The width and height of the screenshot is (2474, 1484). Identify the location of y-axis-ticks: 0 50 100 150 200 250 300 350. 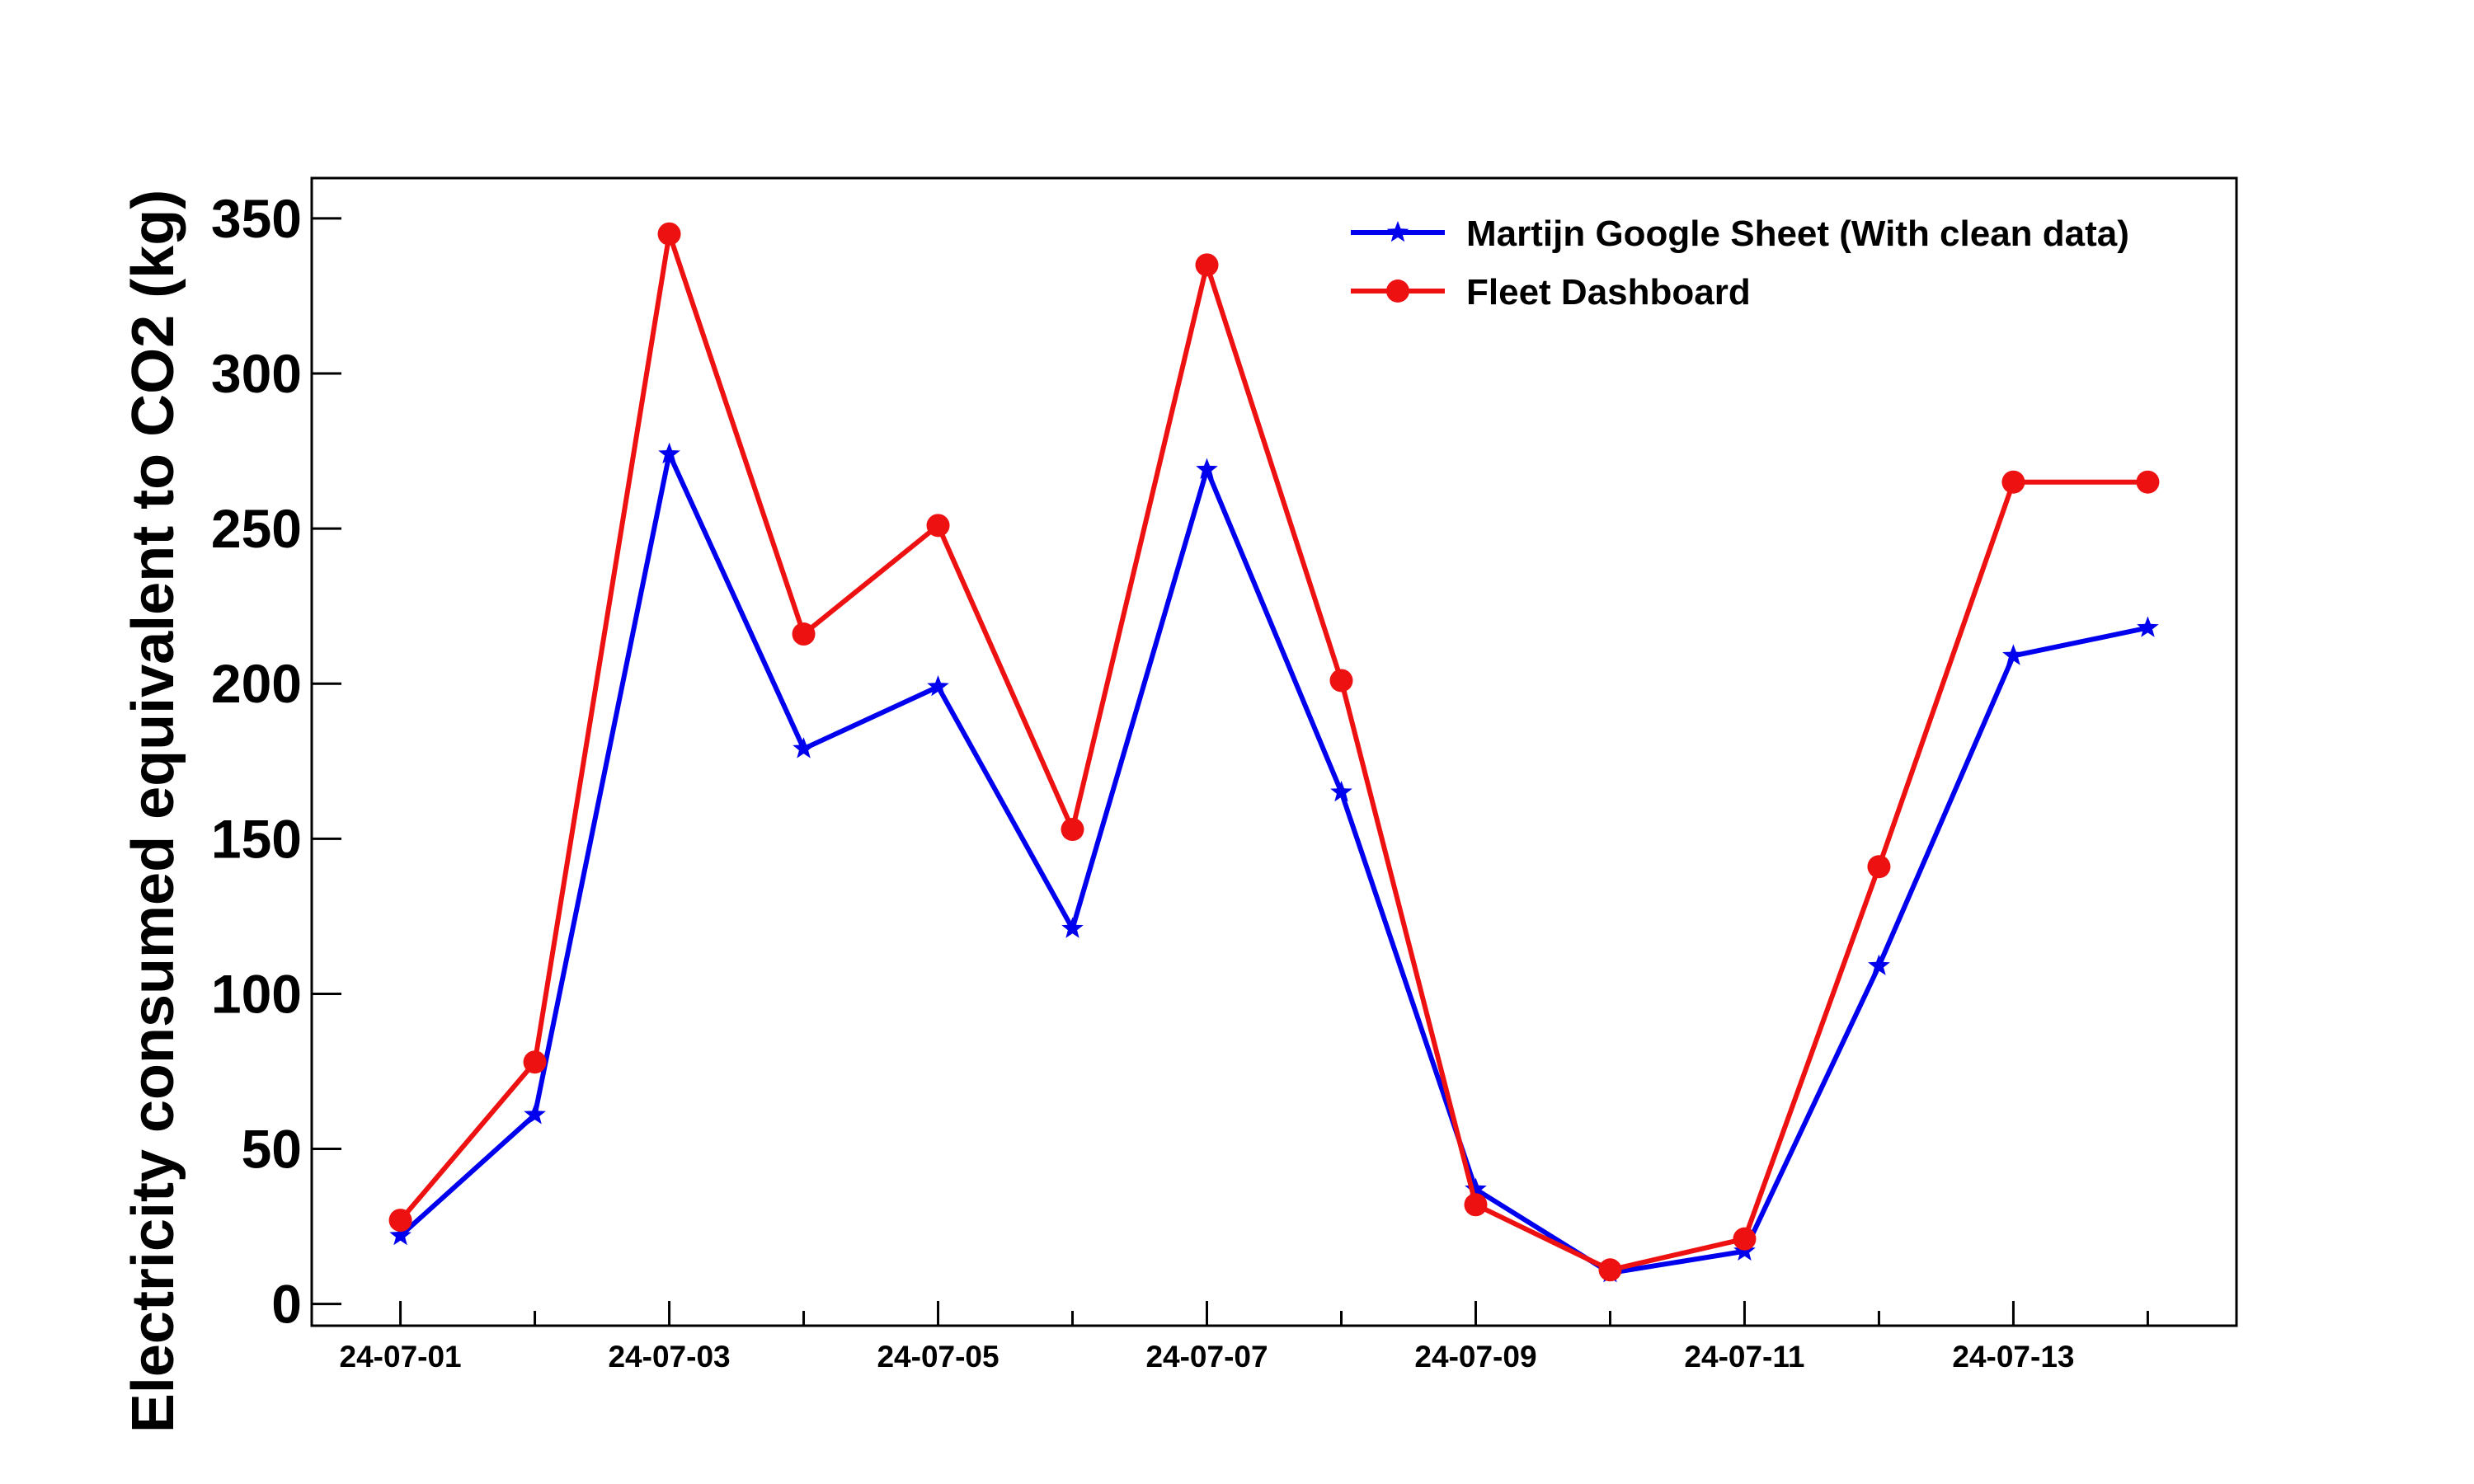
(276, 761).